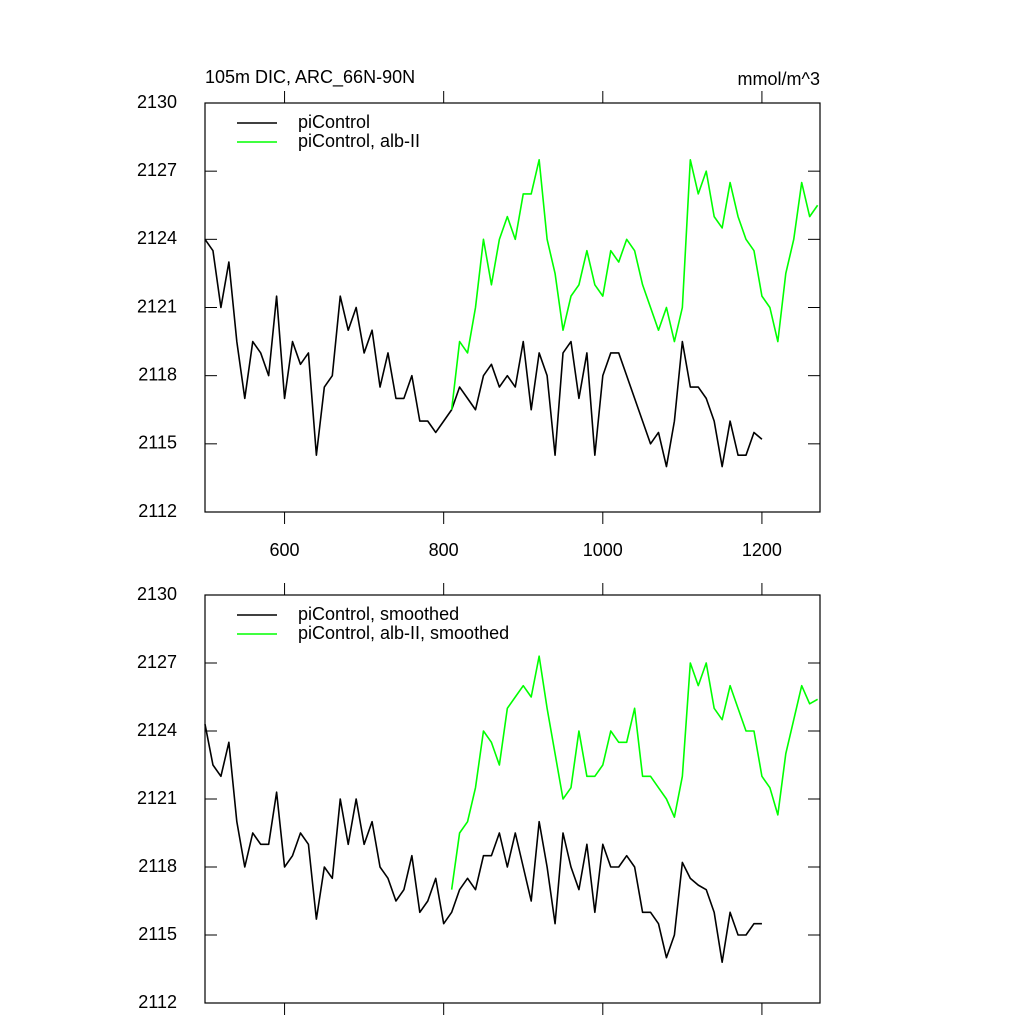  What do you see at coordinates (285, 550) in the screenshot?
I see `x-tick-label: 600` at bounding box center [285, 550].